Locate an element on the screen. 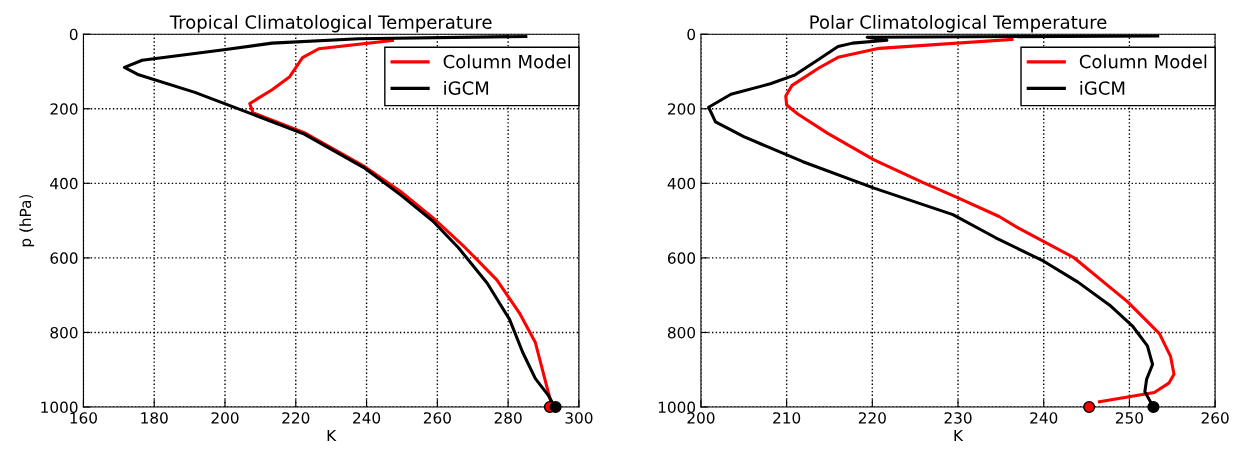  x-tick-label: 300 is located at coordinates (579, 418).